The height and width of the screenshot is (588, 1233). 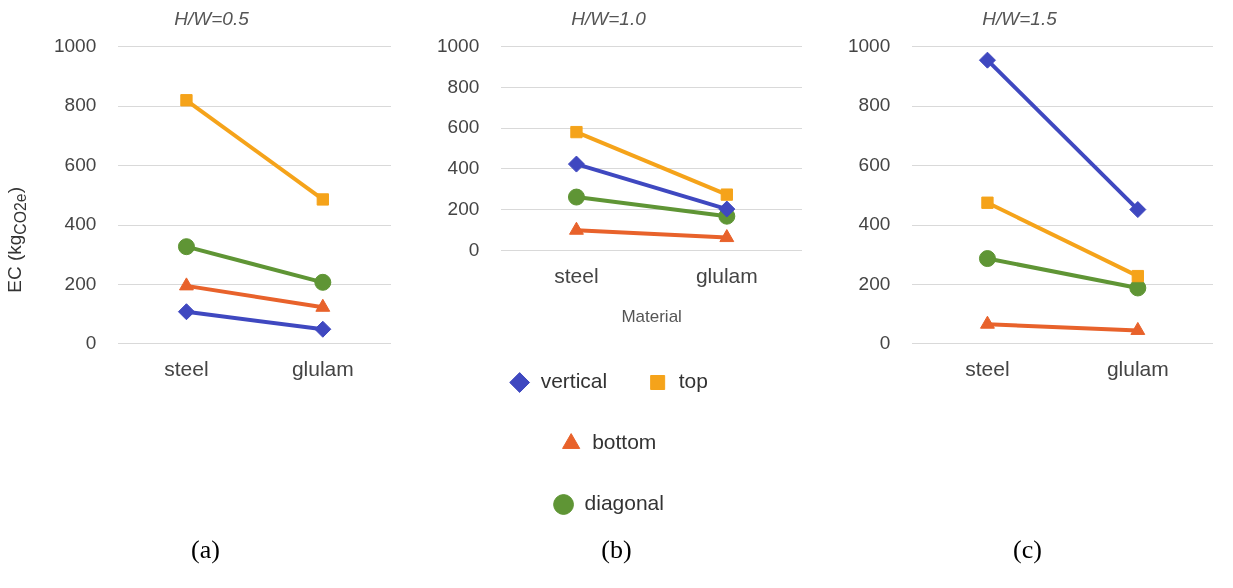 What do you see at coordinates (574, 381) in the screenshot?
I see `legend-label: vertical` at bounding box center [574, 381].